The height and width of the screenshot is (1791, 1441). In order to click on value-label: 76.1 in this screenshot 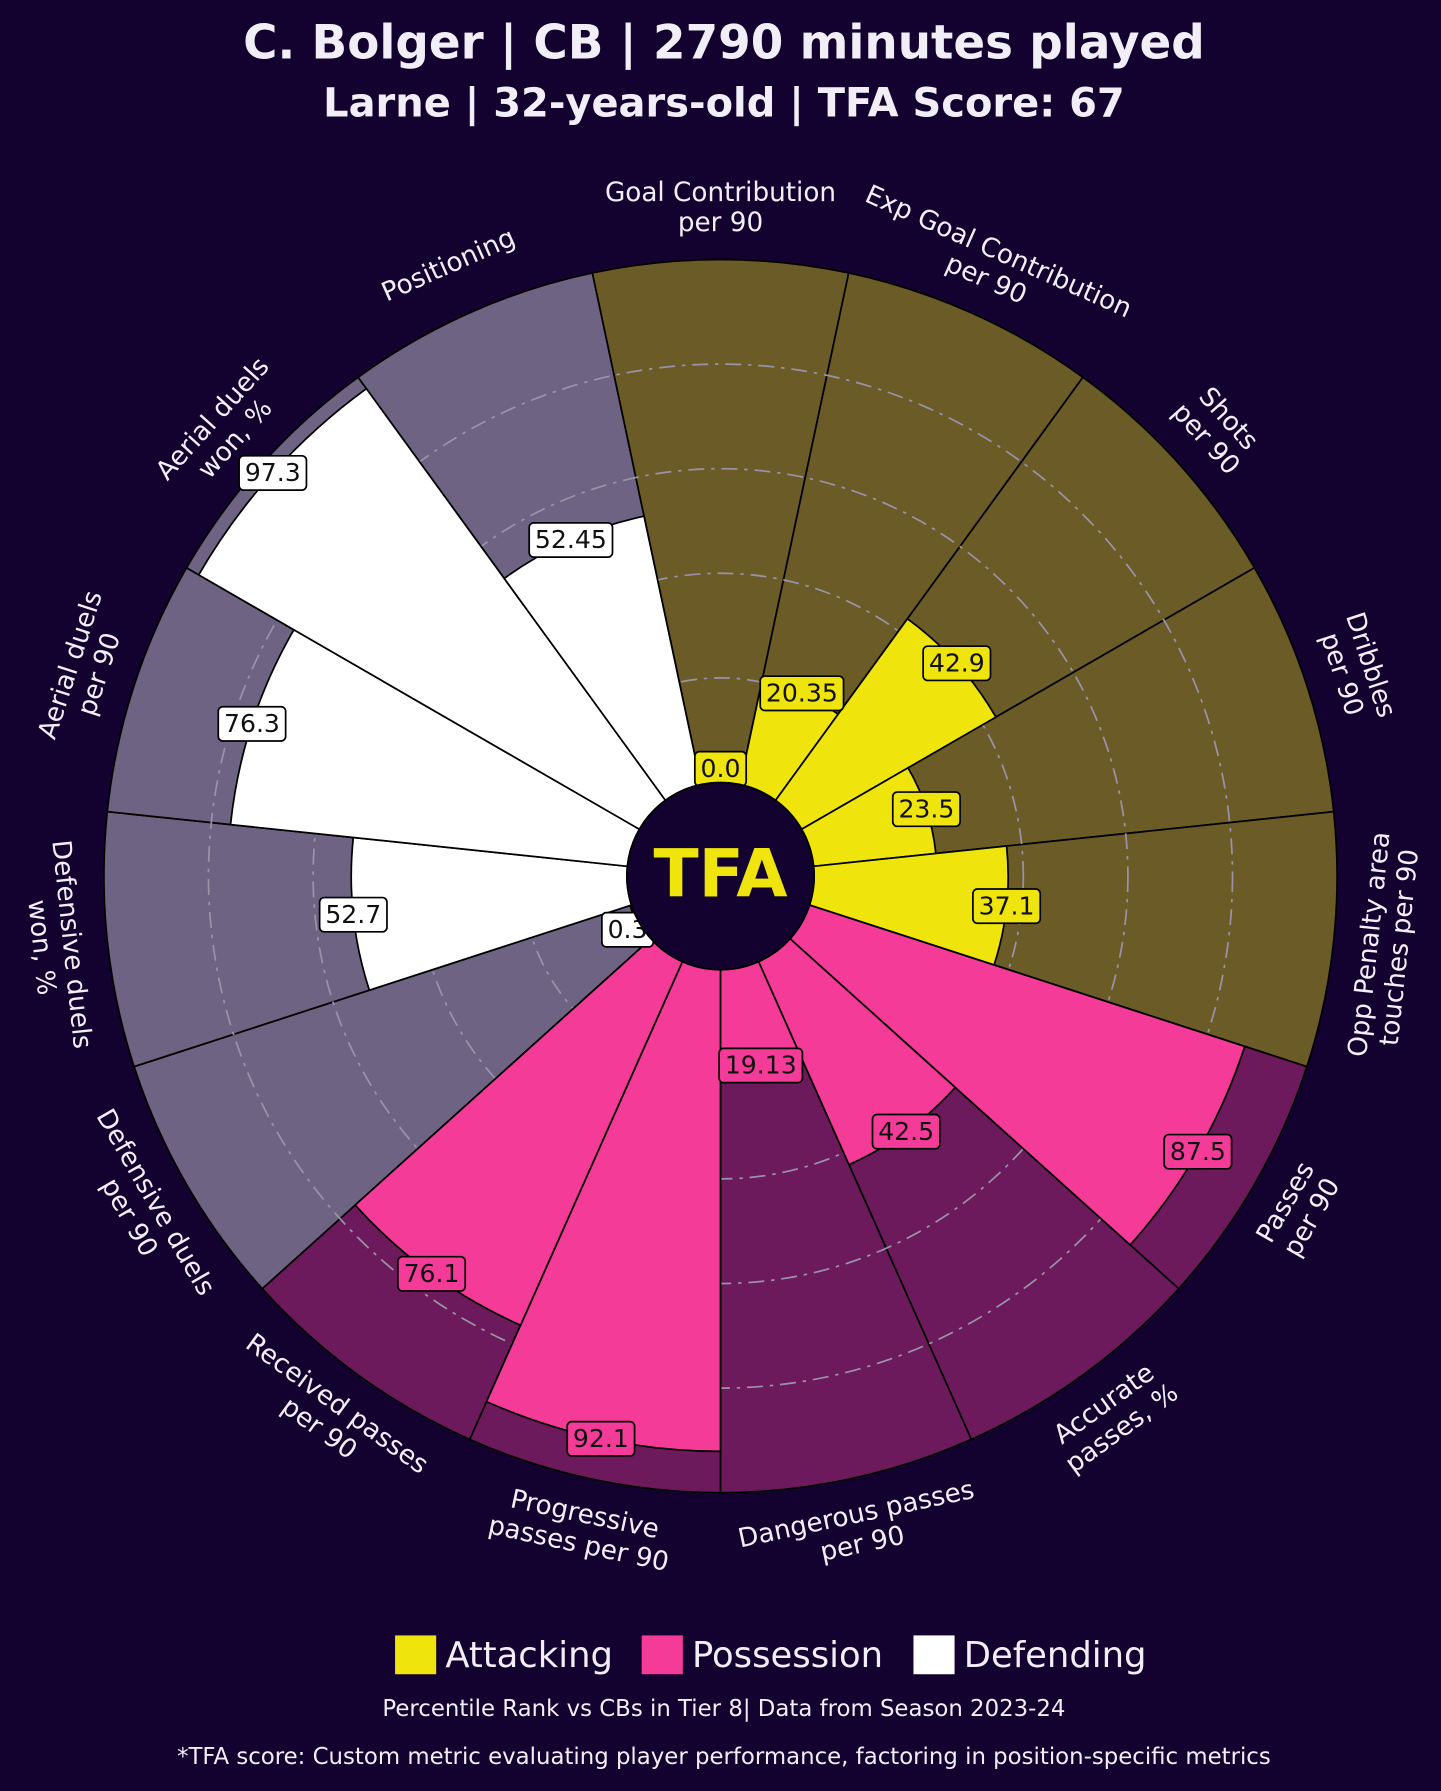, I will do `click(432, 1273)`.